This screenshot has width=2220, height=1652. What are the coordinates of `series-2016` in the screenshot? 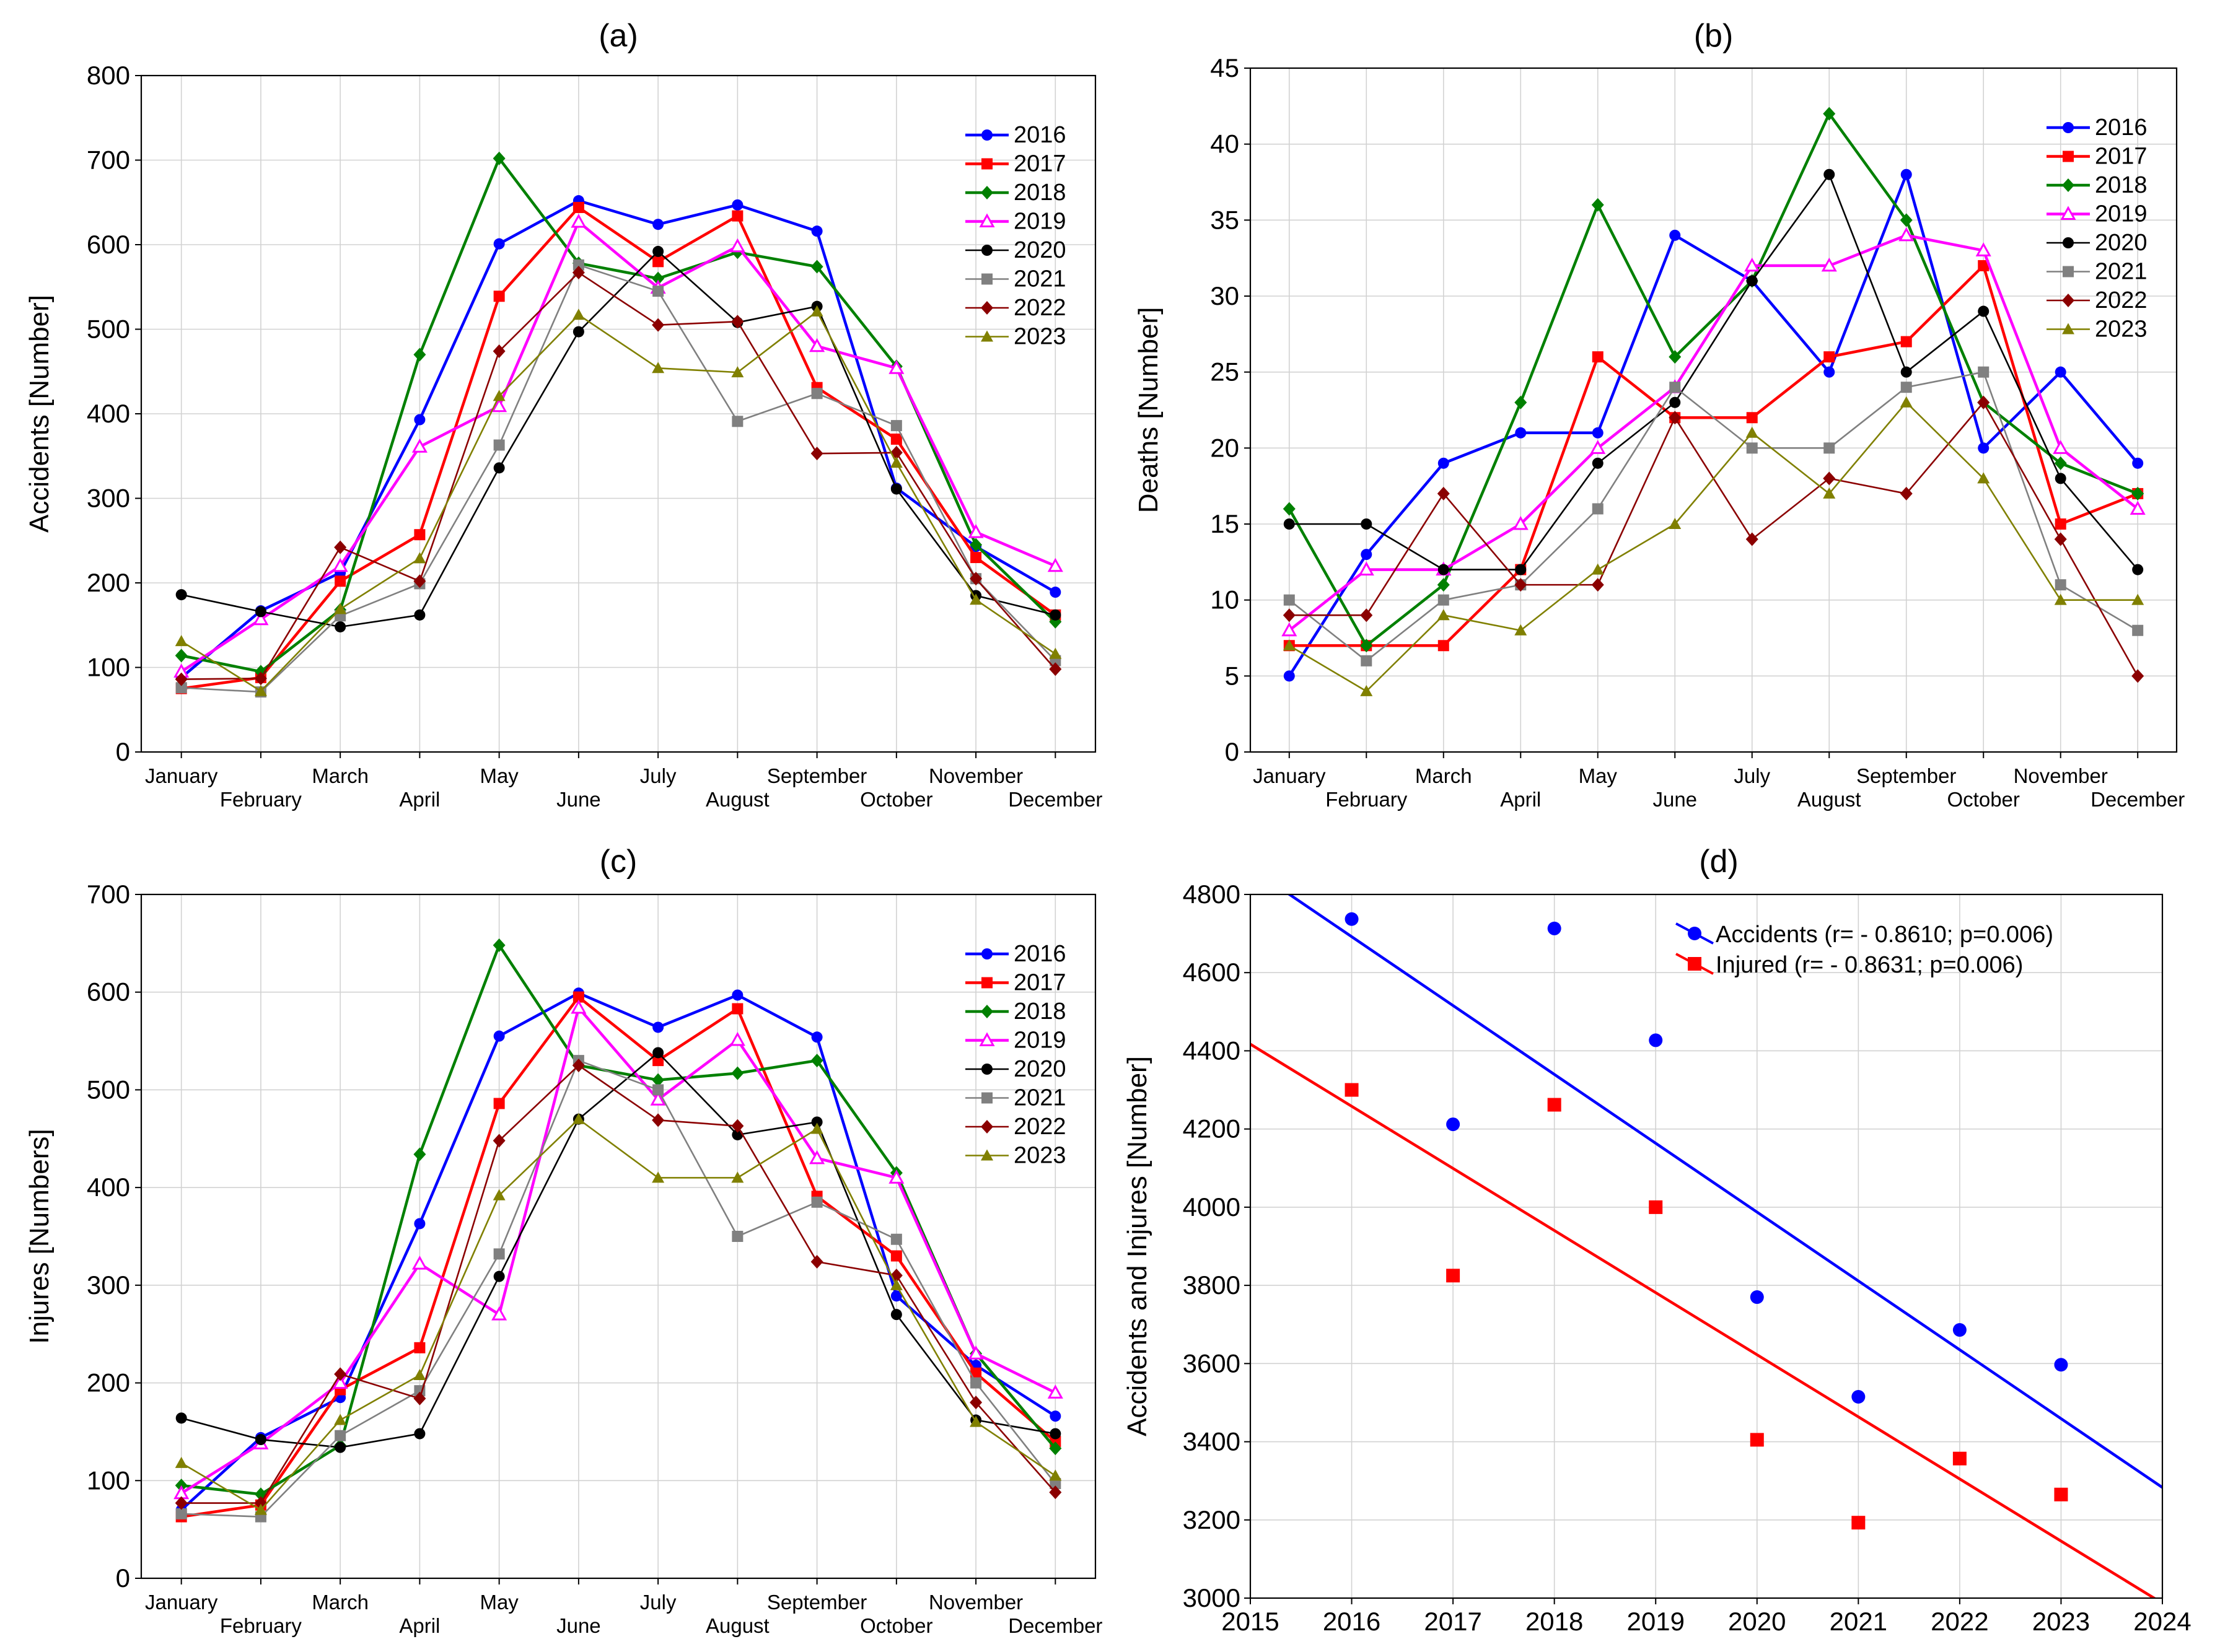 It's located at (1714, 425).